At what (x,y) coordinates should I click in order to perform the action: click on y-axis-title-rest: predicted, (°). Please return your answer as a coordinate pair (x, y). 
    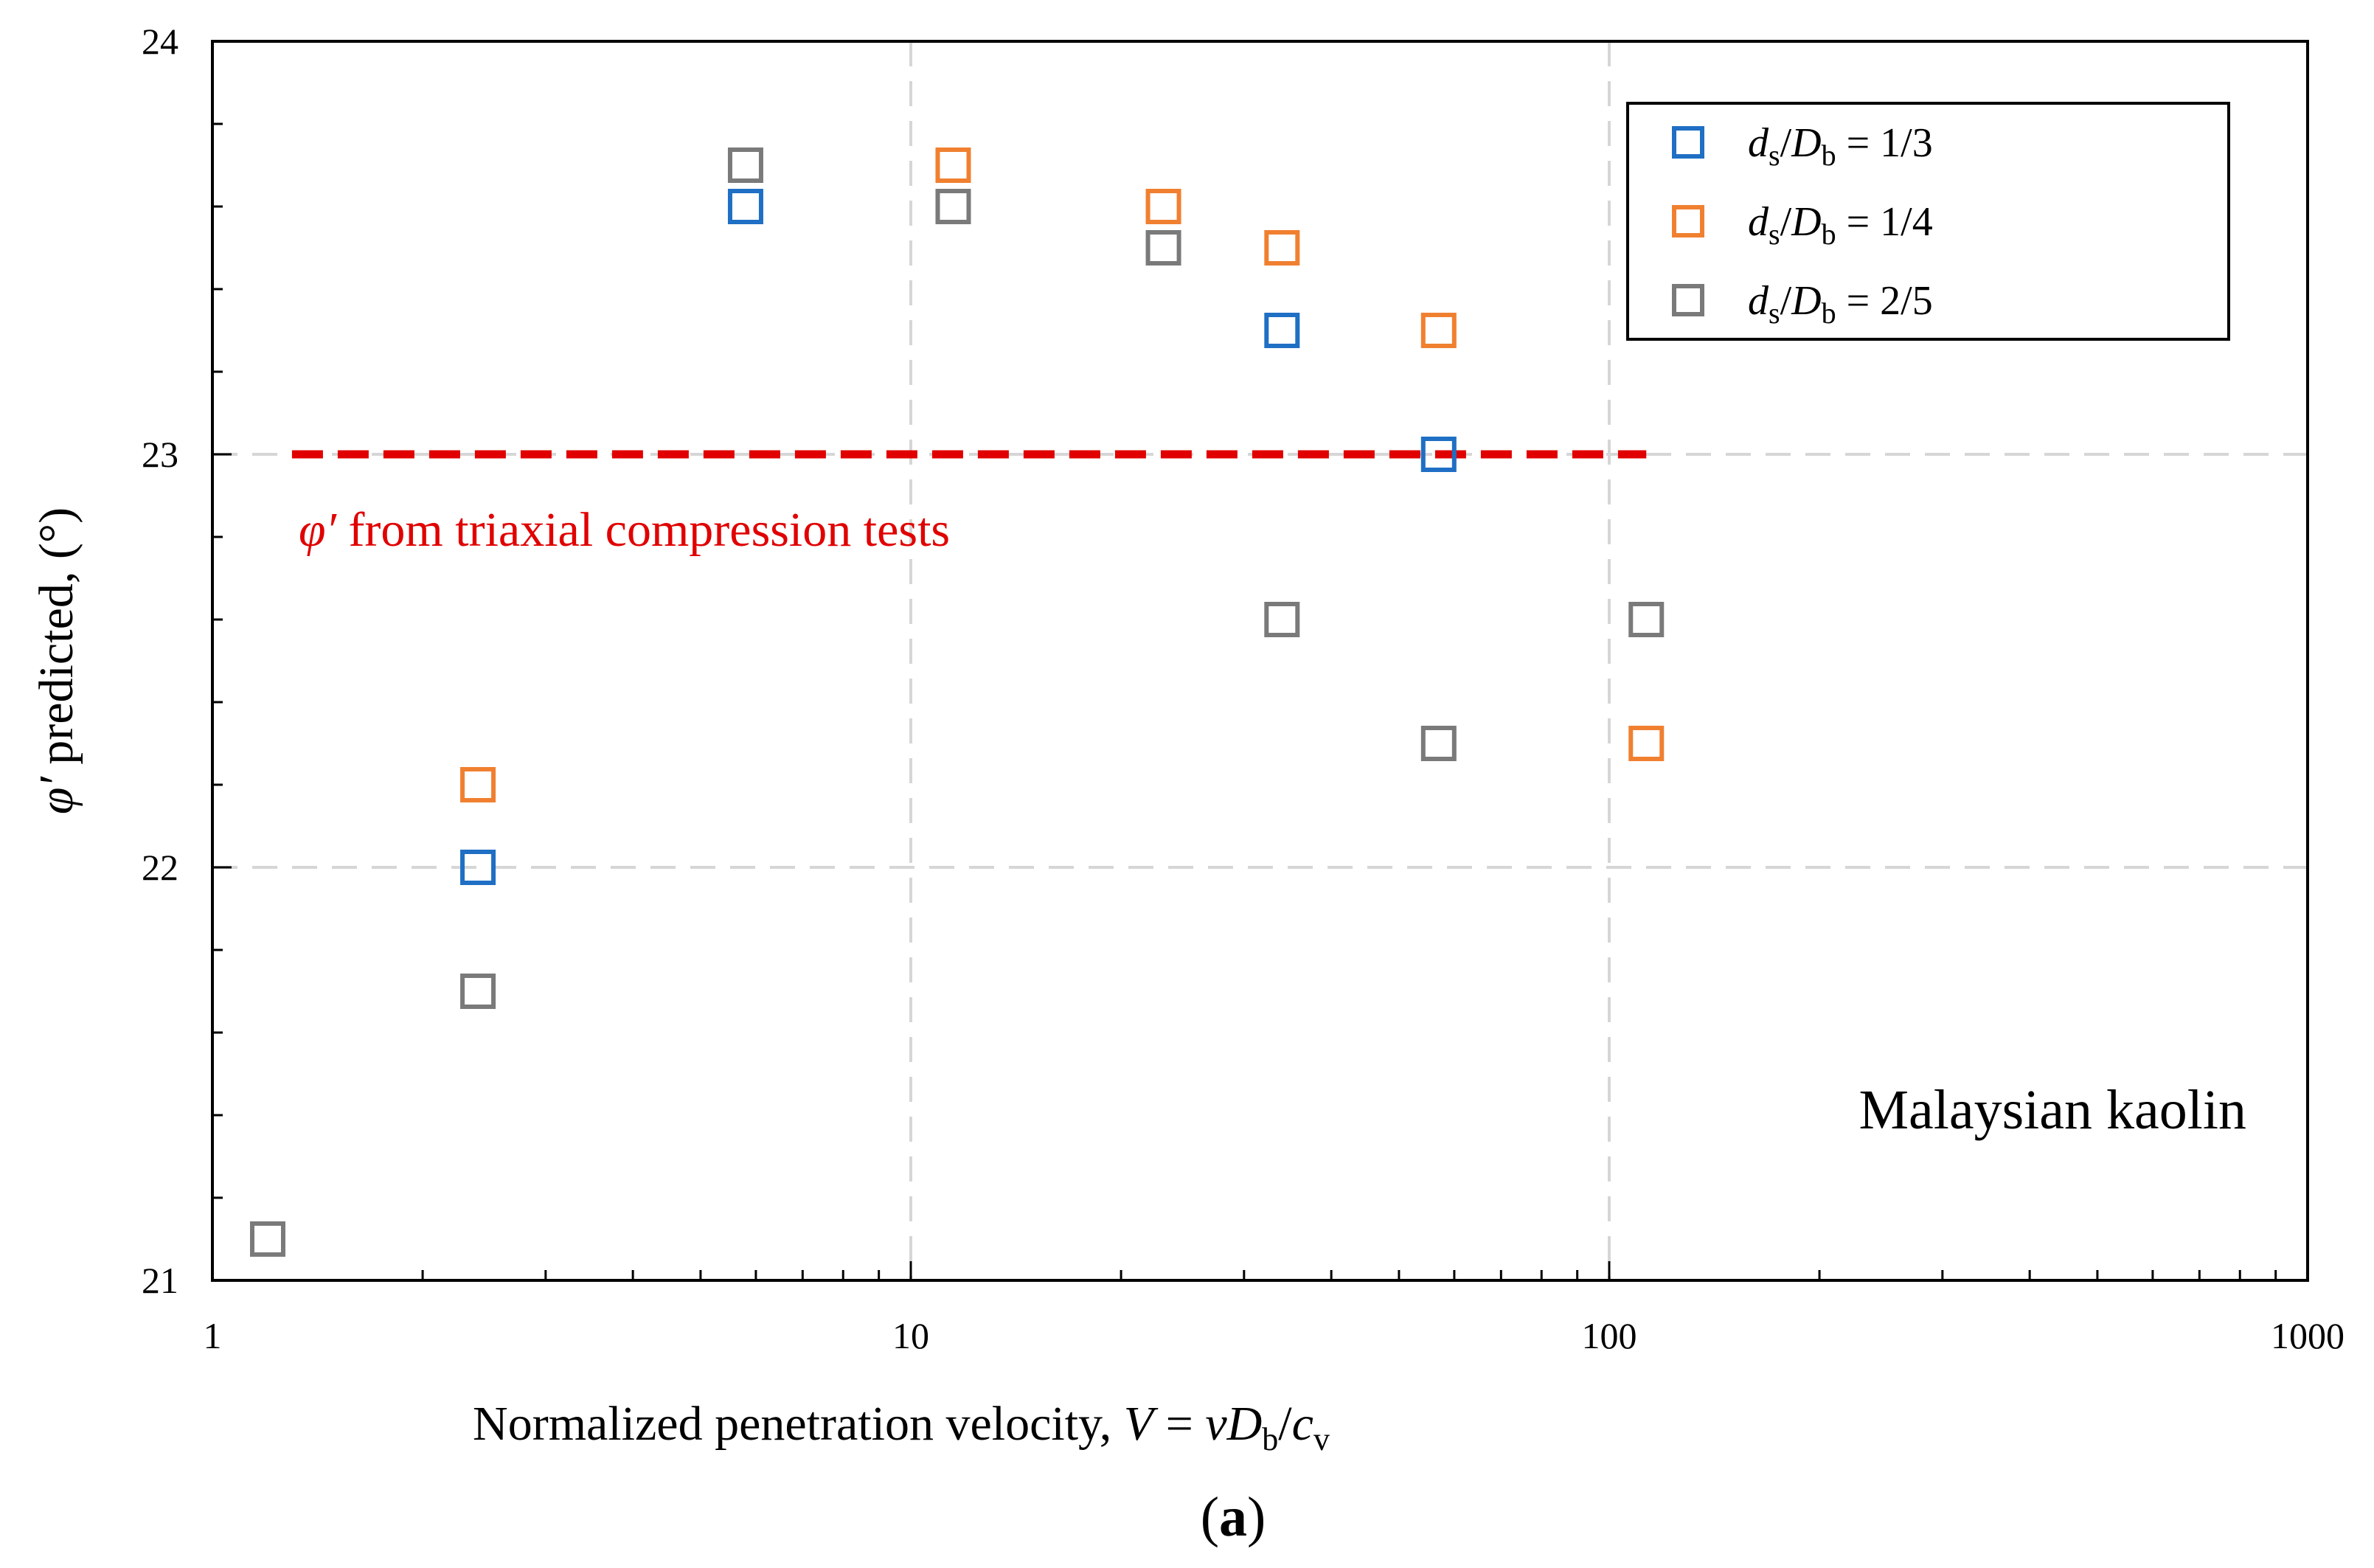
    Looking at the image, I should click on (56, 642).